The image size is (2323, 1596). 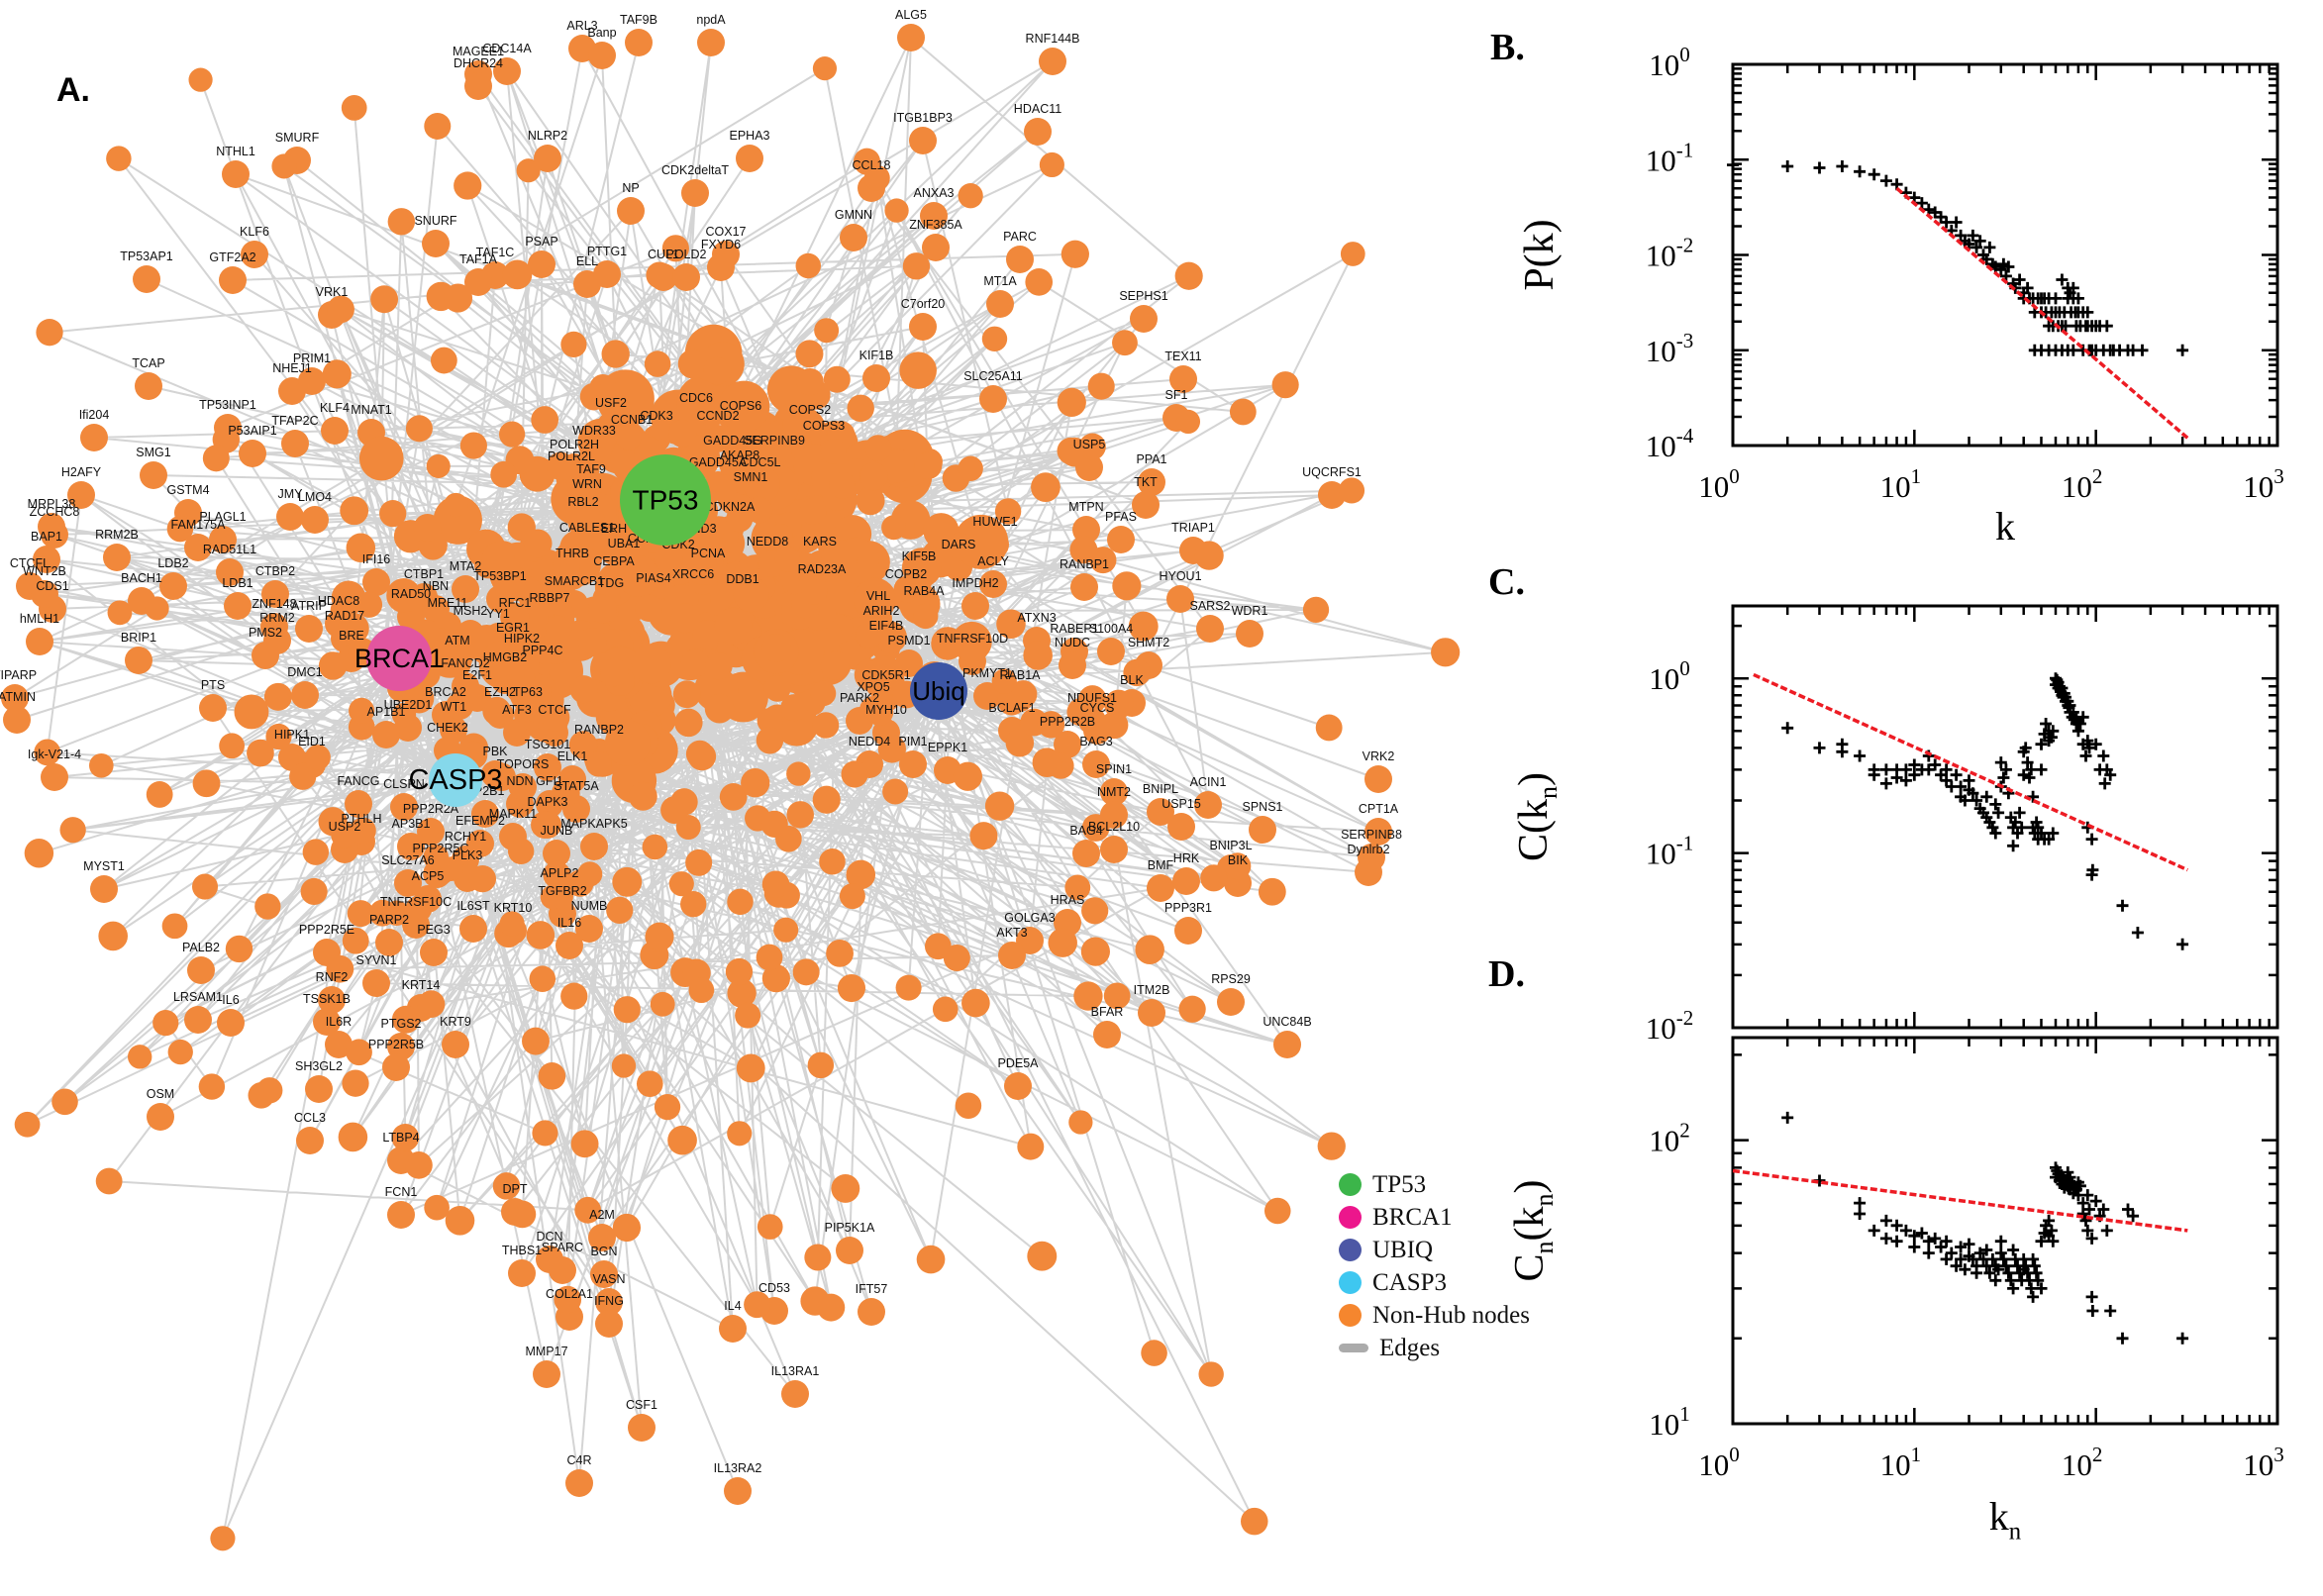 I want to click on svg-text: RPS29, so click(x=1231, y=979).